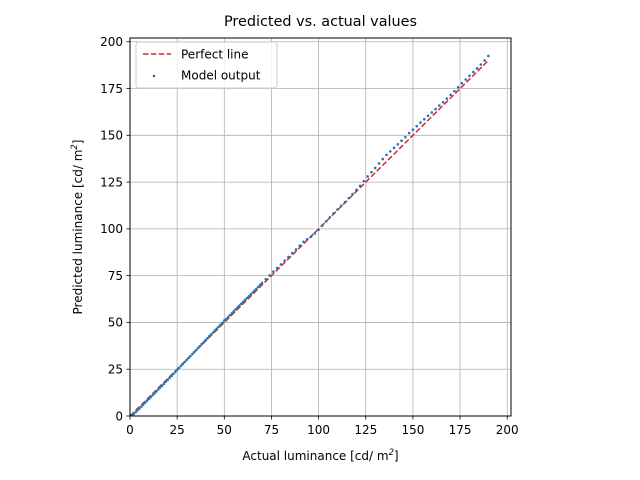 The height and width of the screenshot is (480, 640). I want to click on y-tick-label: 150, so click(111, 136).